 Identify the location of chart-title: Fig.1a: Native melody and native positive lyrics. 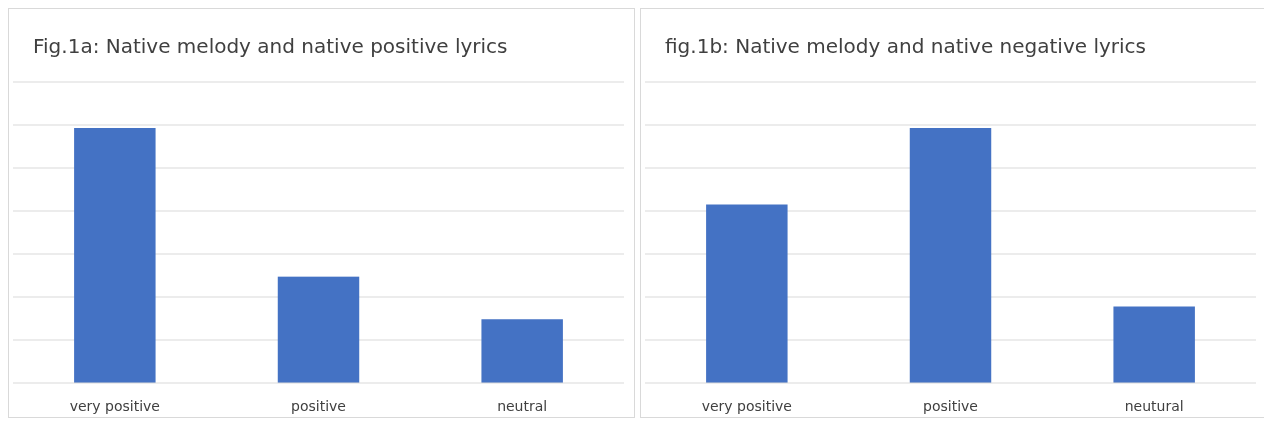
(270, 46).